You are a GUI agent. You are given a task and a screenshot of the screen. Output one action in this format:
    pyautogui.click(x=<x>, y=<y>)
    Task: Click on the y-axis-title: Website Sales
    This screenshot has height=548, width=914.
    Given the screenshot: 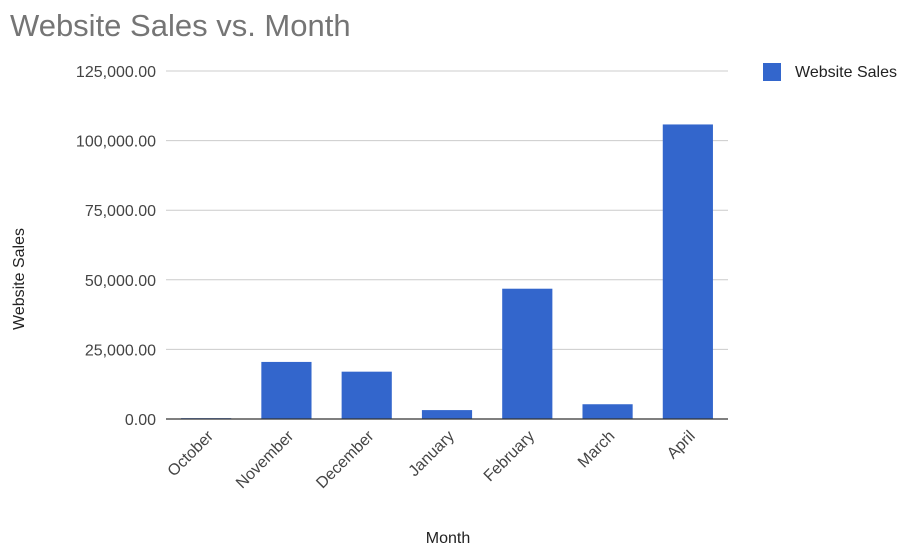 What is the action you would take?
    pyautogui.click(x=19, y=279)
    